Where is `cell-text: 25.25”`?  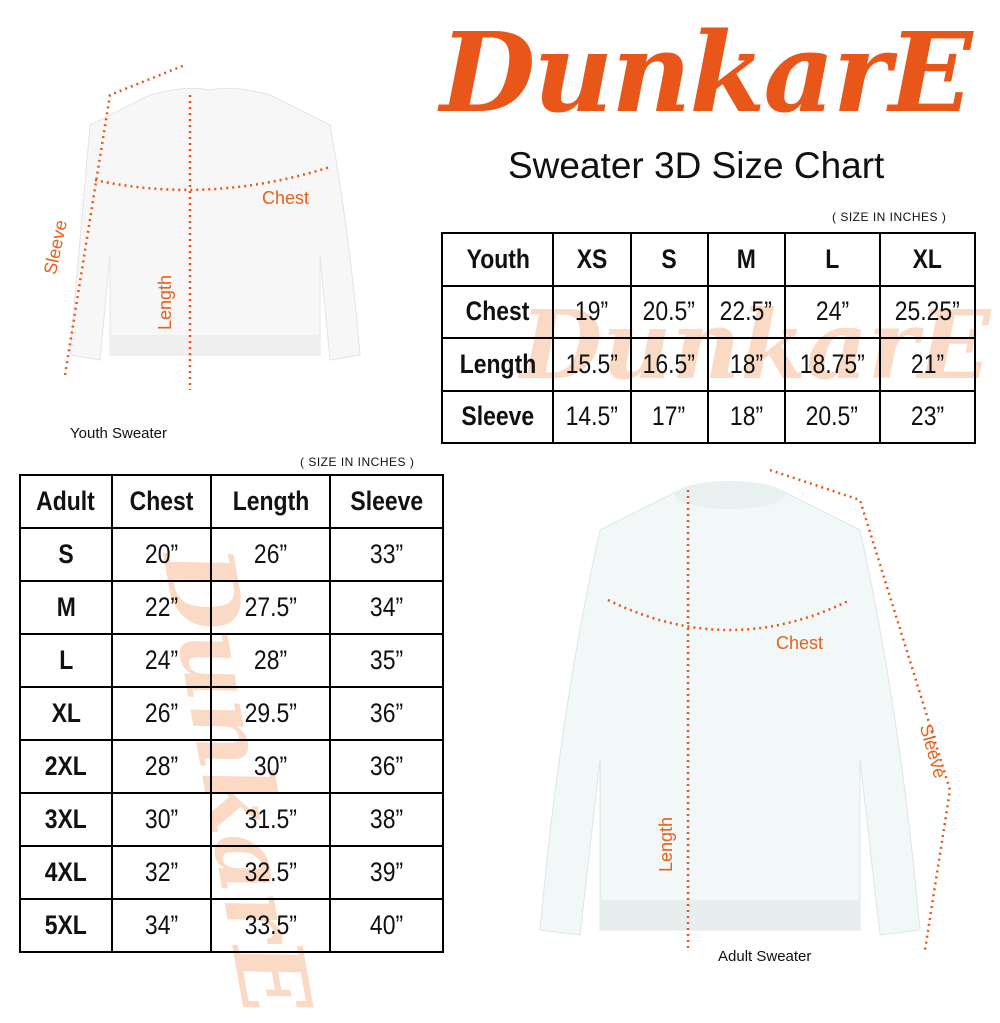 cell-text: 25.25” is located at coordinates (927, 311).